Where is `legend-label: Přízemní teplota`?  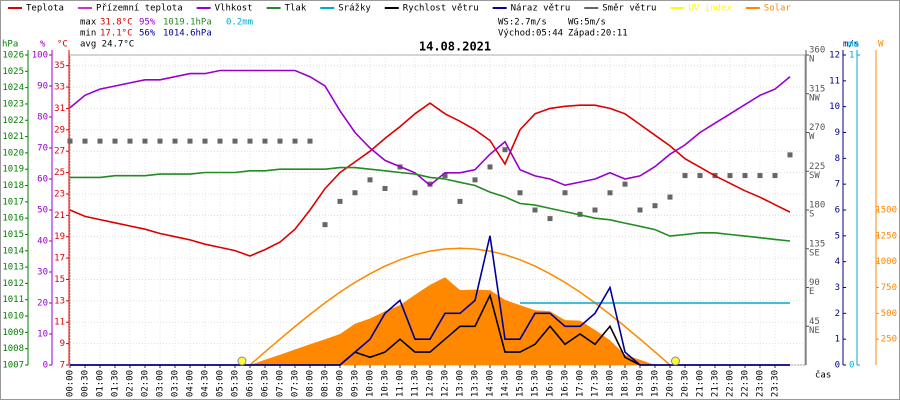
legend-label: Přízemní teplota is located at coordinates (139, 9).